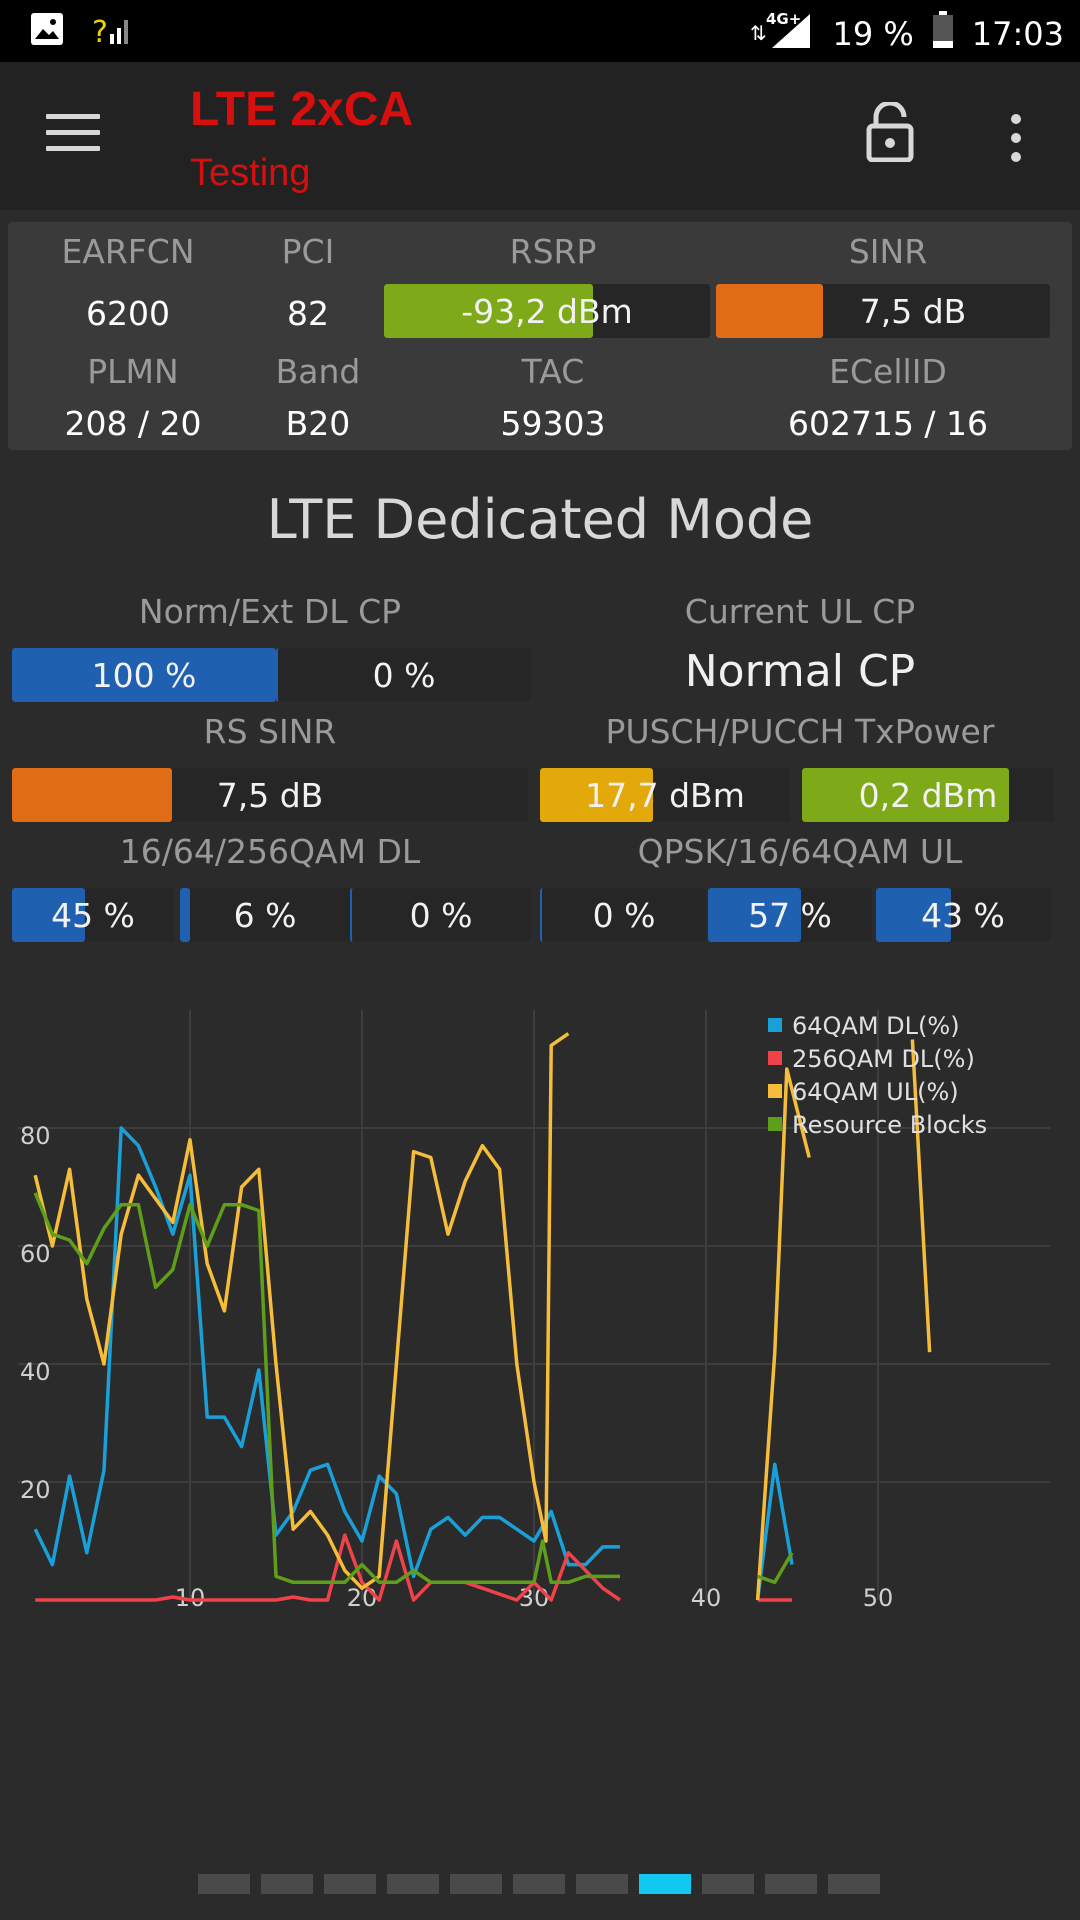  I want to click on pucch-txpower-value: 0,2 dBm, so click(928, 795).